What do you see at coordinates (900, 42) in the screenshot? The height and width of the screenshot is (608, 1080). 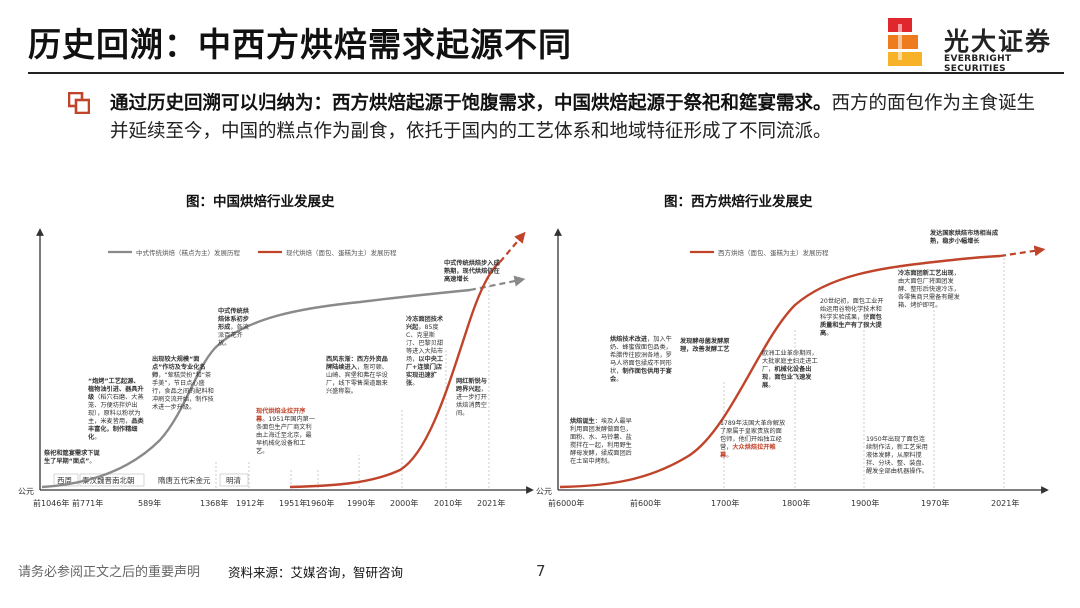 I see `logo-gap` at bounding box center [900, 42].